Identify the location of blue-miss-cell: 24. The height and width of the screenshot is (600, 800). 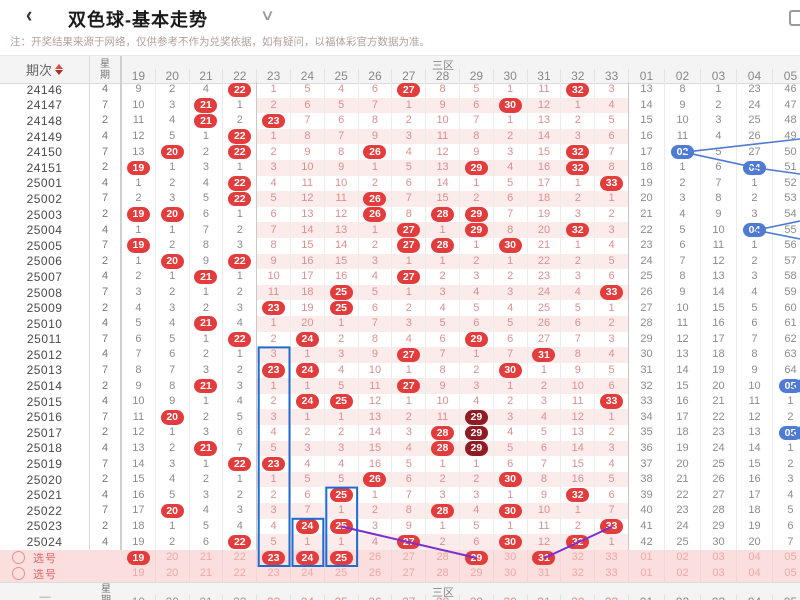
(755, 105).